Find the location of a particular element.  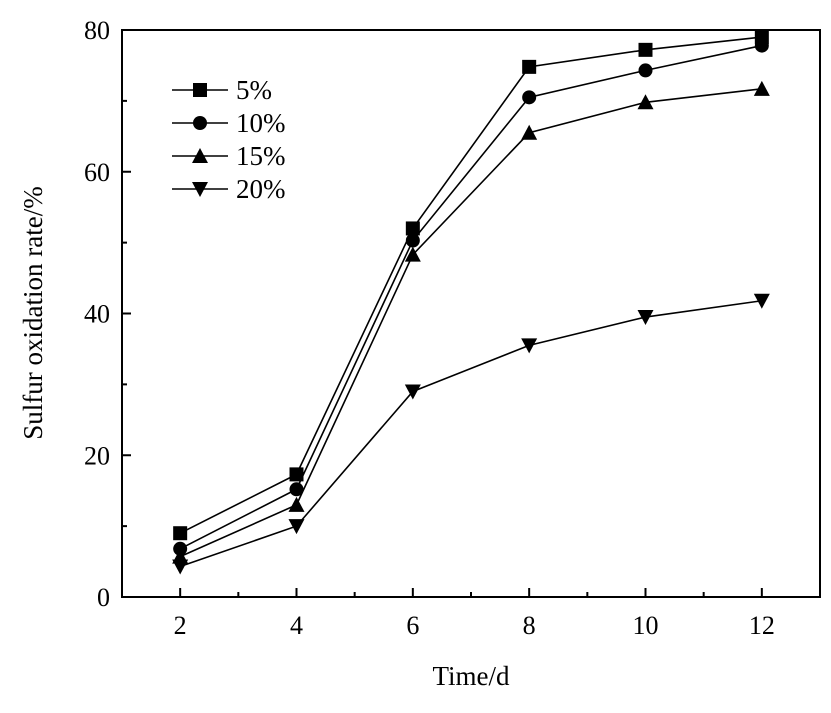

legend-label: 15% is located at coordinates (261, 156).